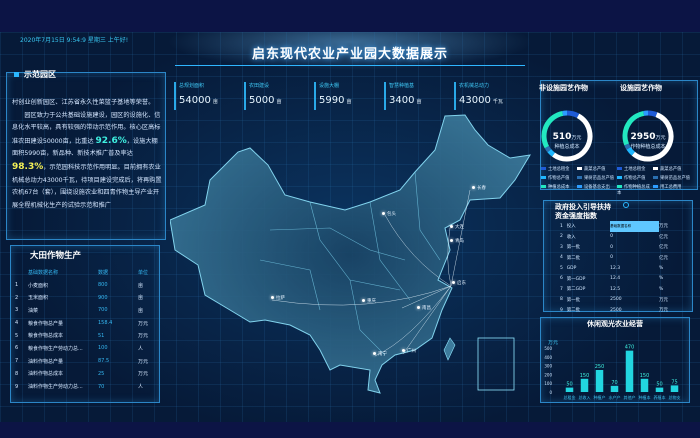 The width and height of the screenshot is (700, 438). I want to click on row-index: 4, so click(17, 323).